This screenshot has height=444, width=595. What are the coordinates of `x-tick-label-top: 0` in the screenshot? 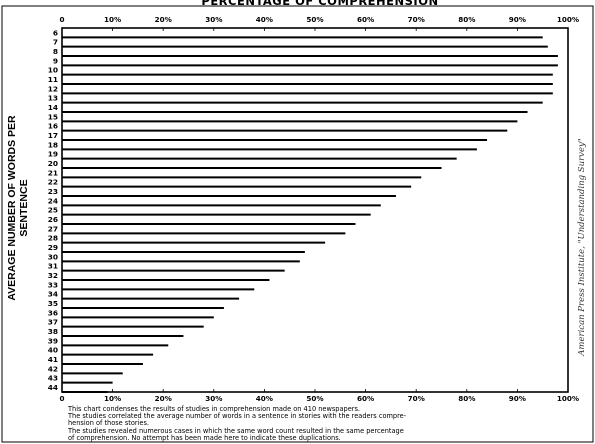 It's located at (61, 19).